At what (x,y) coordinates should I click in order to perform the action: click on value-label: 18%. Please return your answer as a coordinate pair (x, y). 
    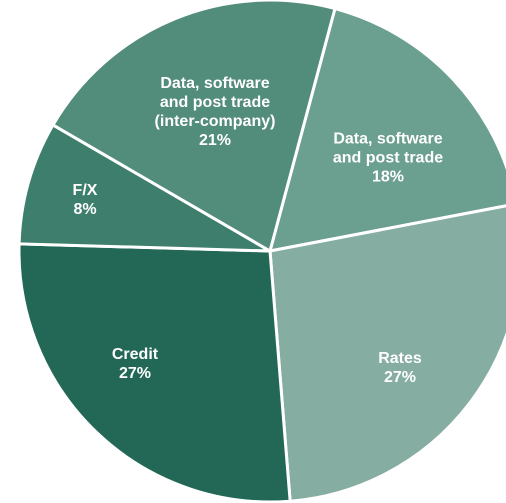
    Looking at the image, I should click on (388, 177).